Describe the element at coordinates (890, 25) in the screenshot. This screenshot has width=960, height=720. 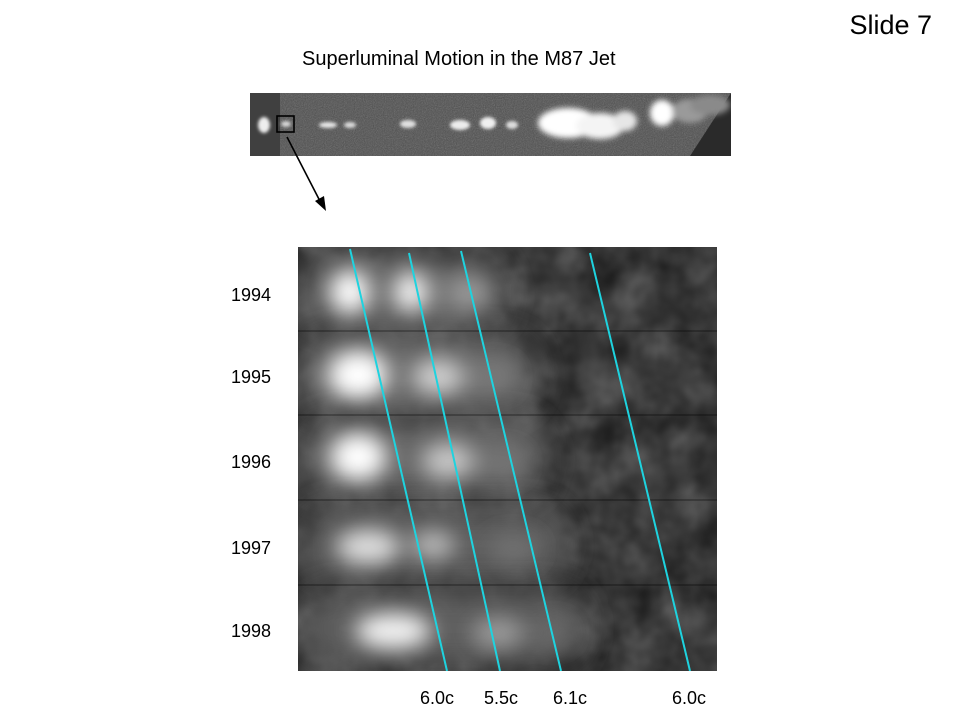
I see `slide-number: Slide 7` at that location.